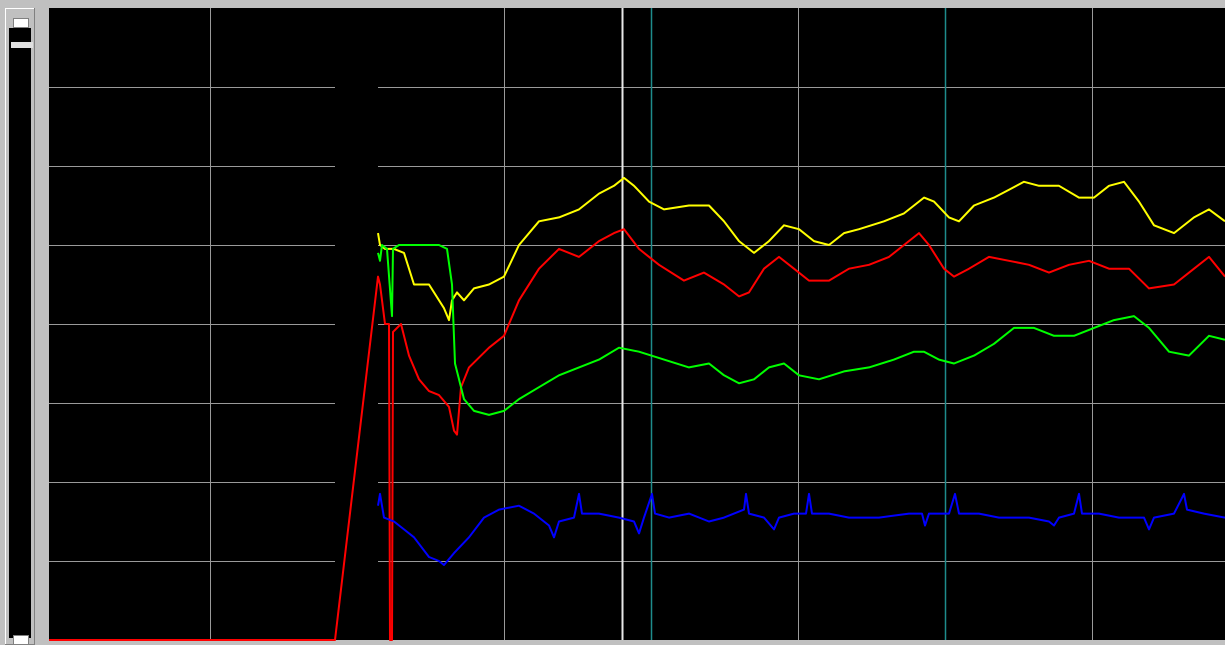  Describe the element at coordinates (356, 324) in the screenshot. I see `plot-gap` at that location.